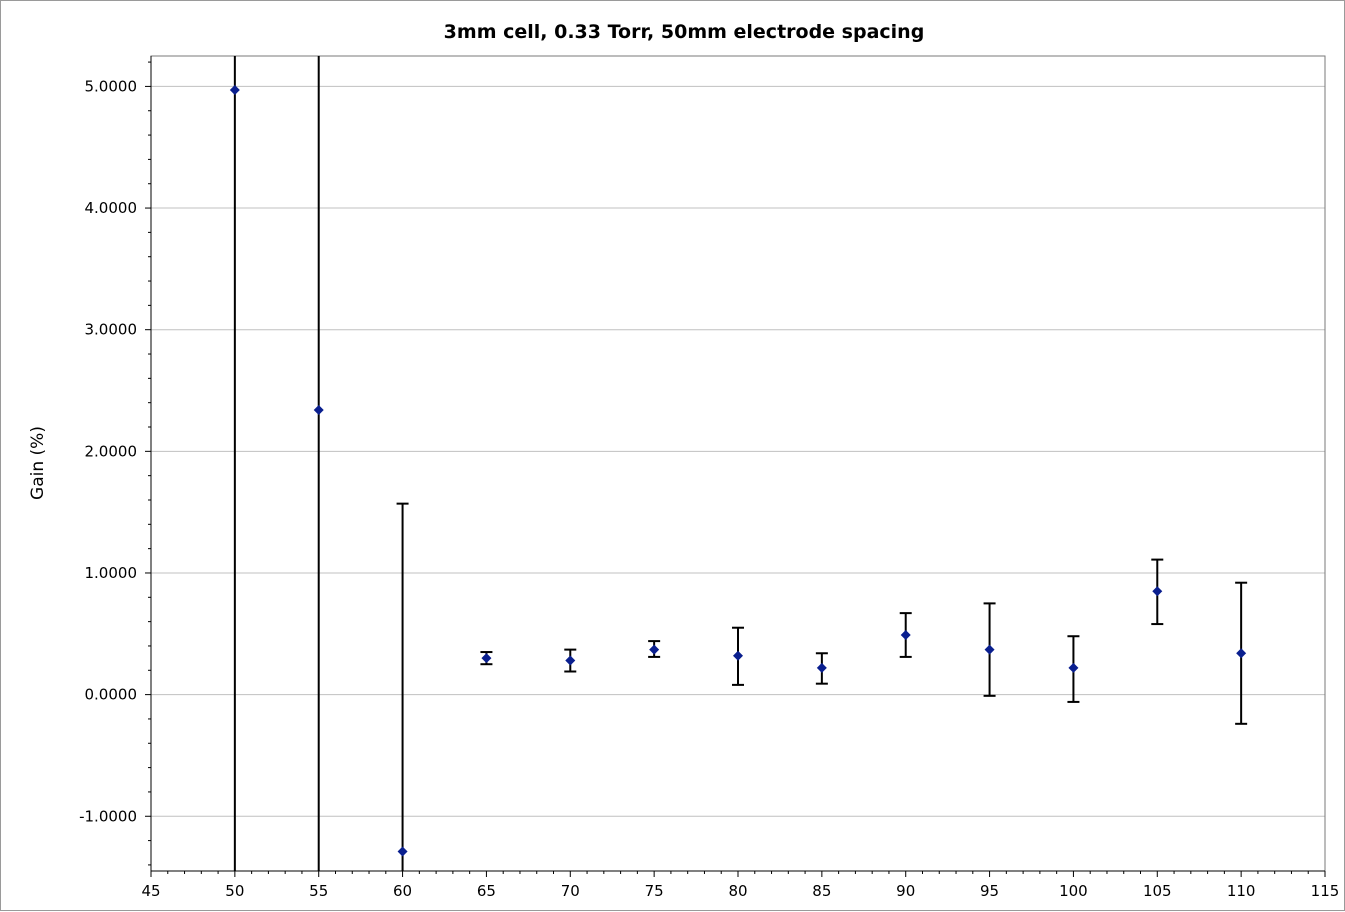  Describe the element at coordinates (1157, 891) in the screenshot. I see `x-tick-label: 105` at that location.